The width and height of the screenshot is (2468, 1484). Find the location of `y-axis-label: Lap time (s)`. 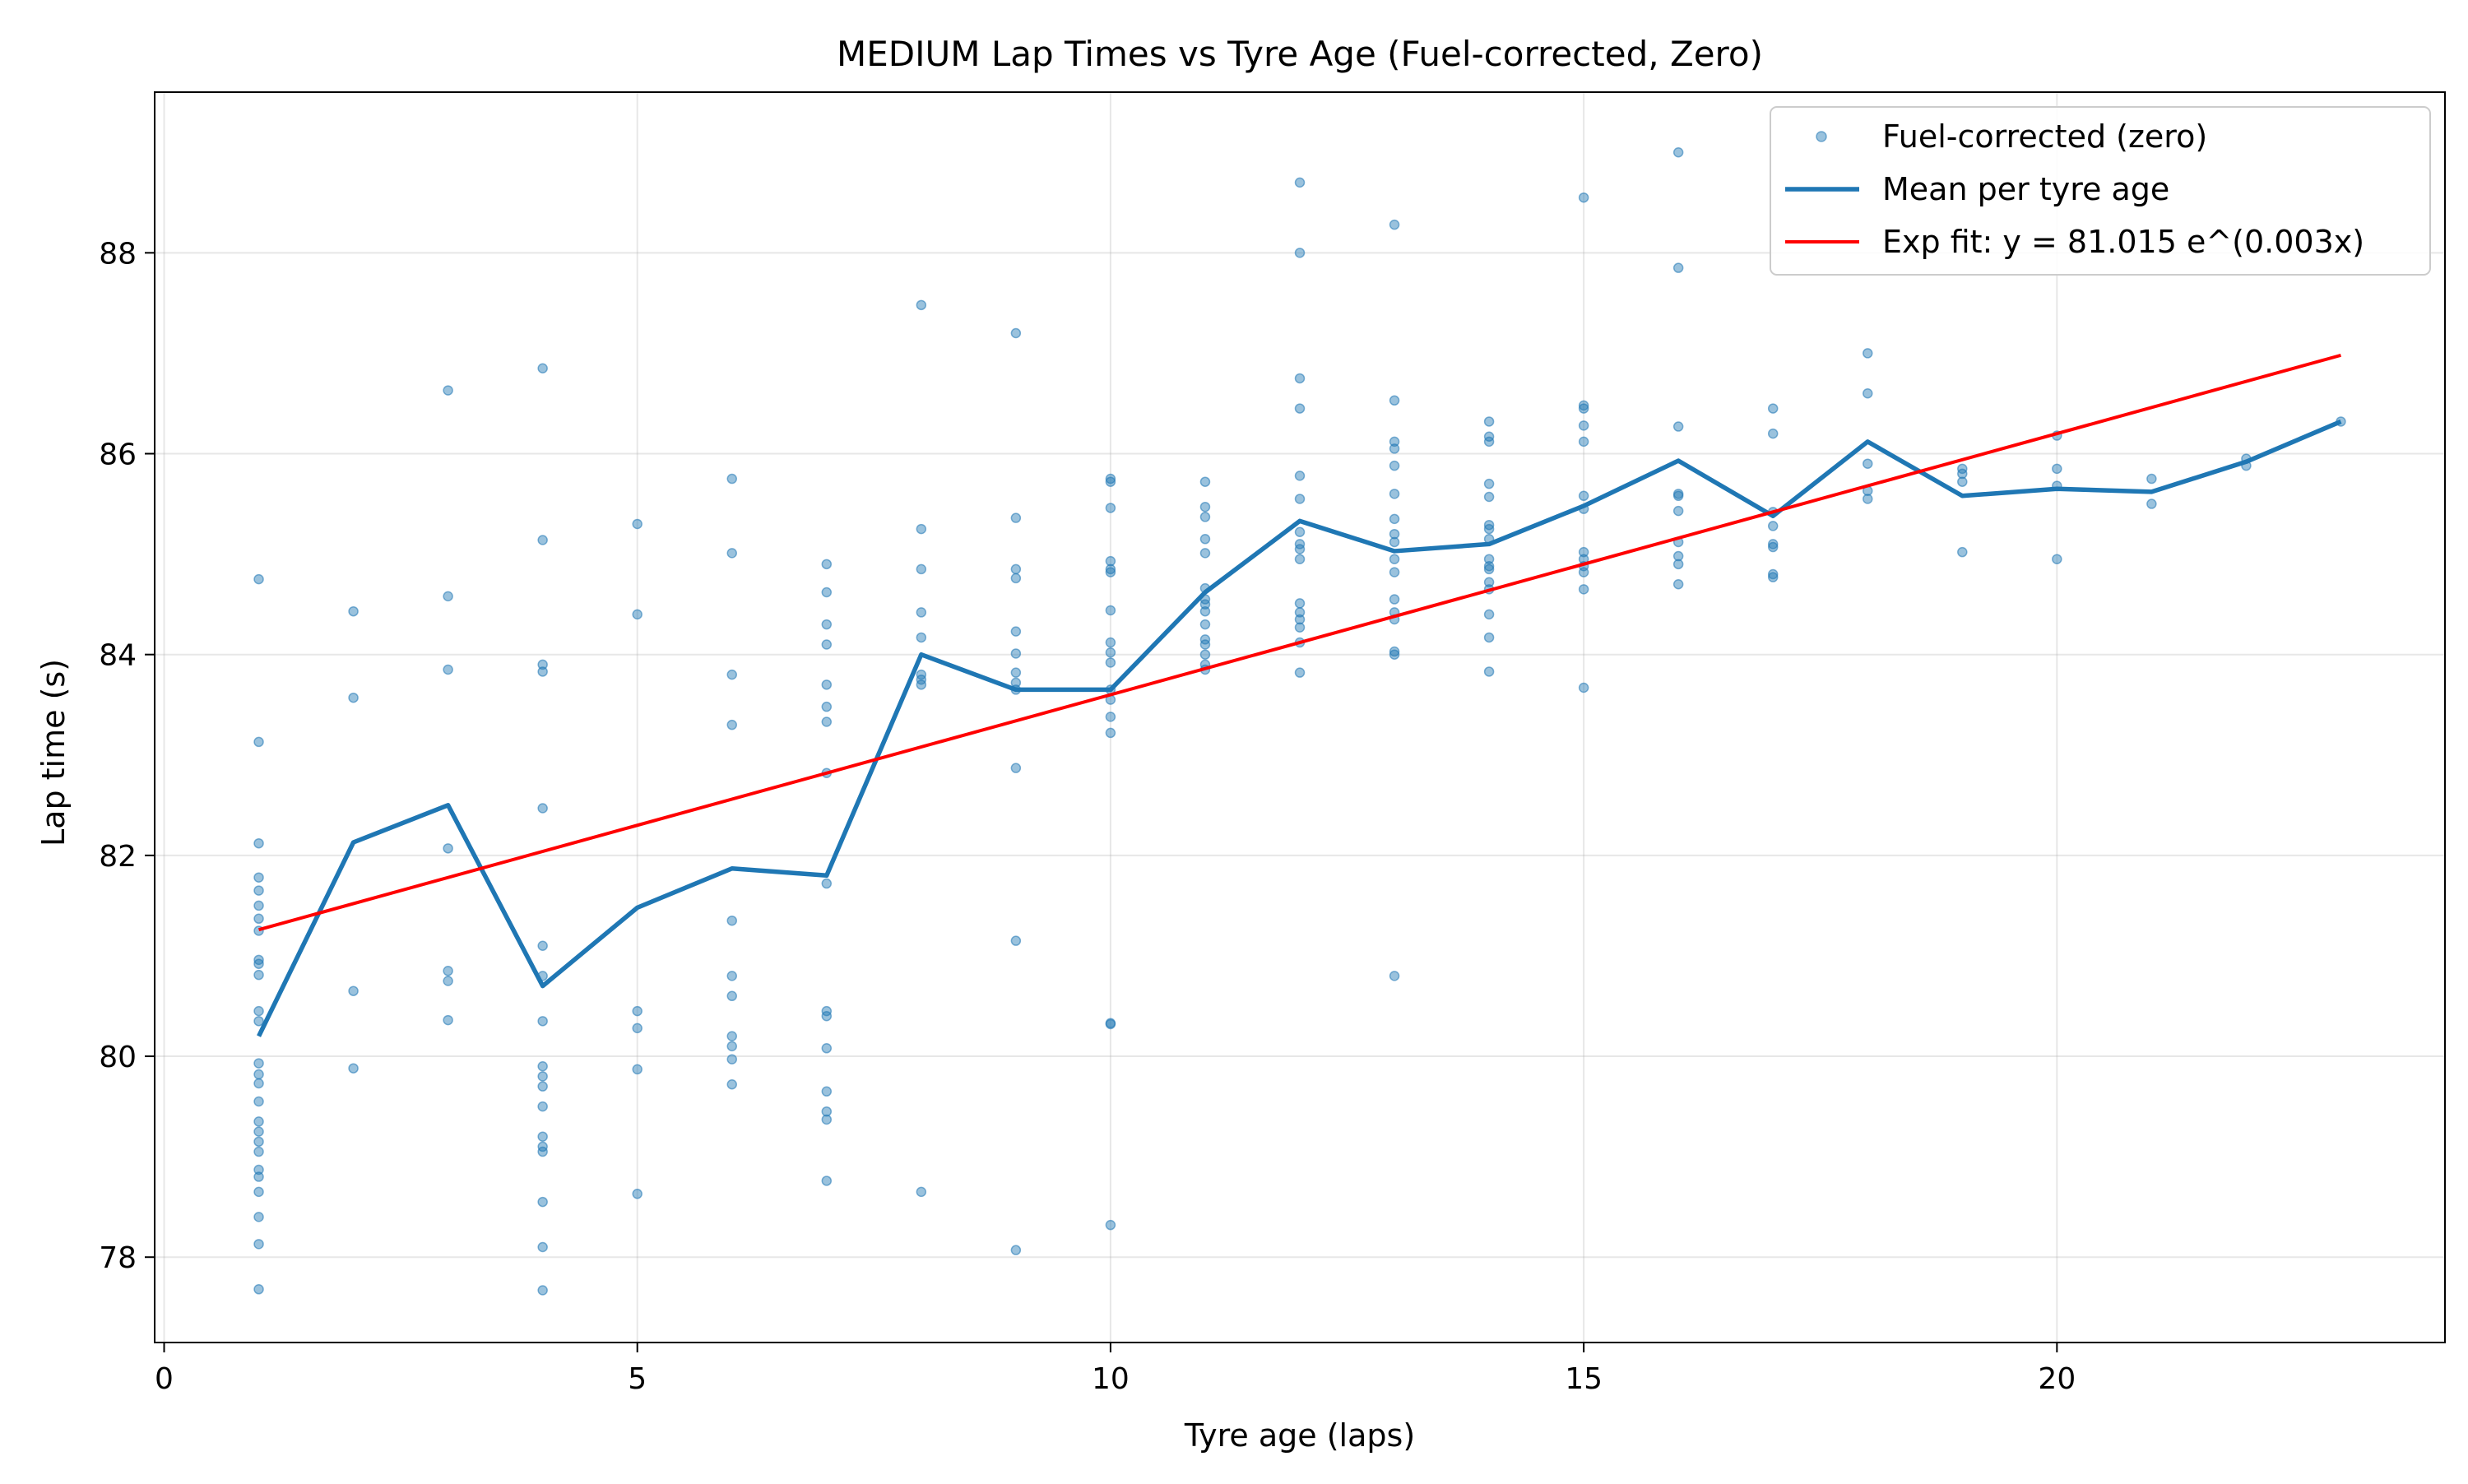

y-axis-label: Lap time (s) is located at coordinates (53, 752).